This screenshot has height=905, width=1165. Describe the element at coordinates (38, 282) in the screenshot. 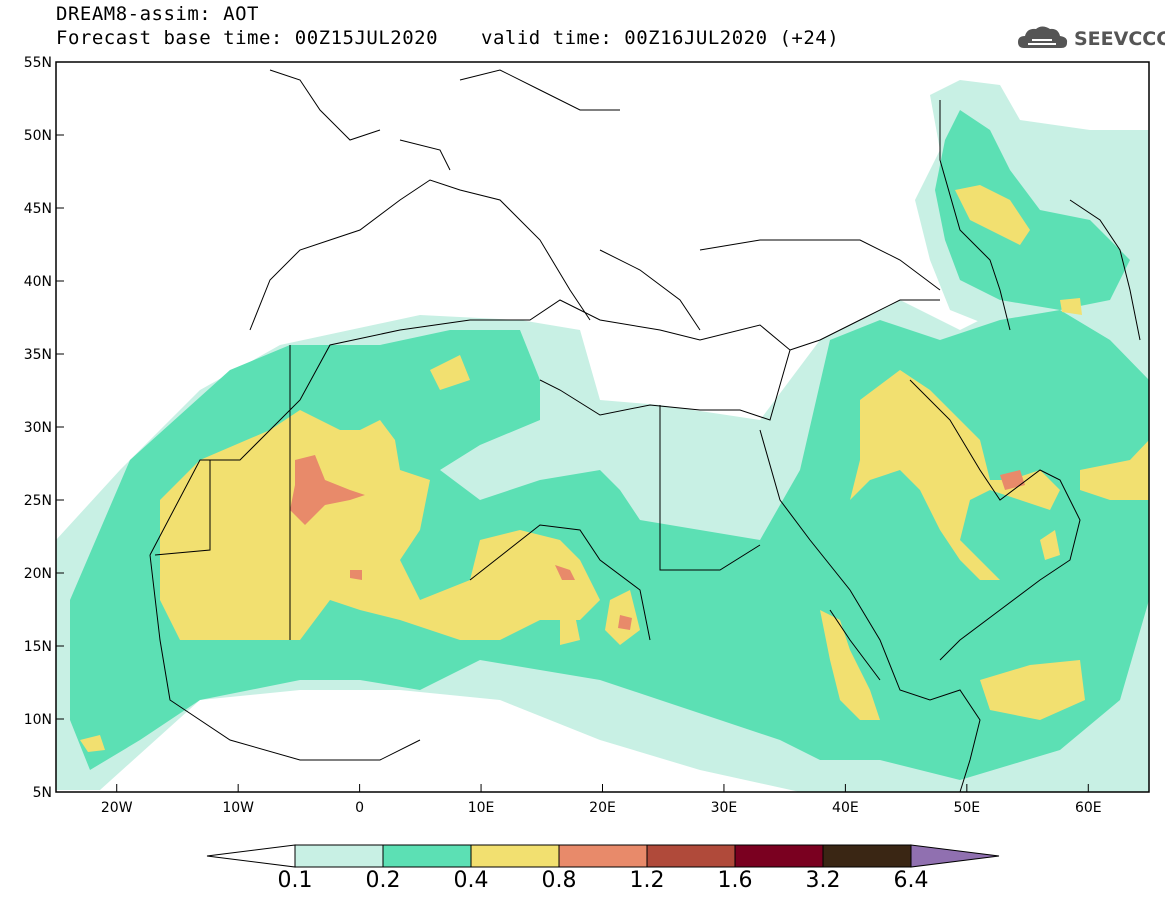

I see `lat-tick-label: 40N` at that location.